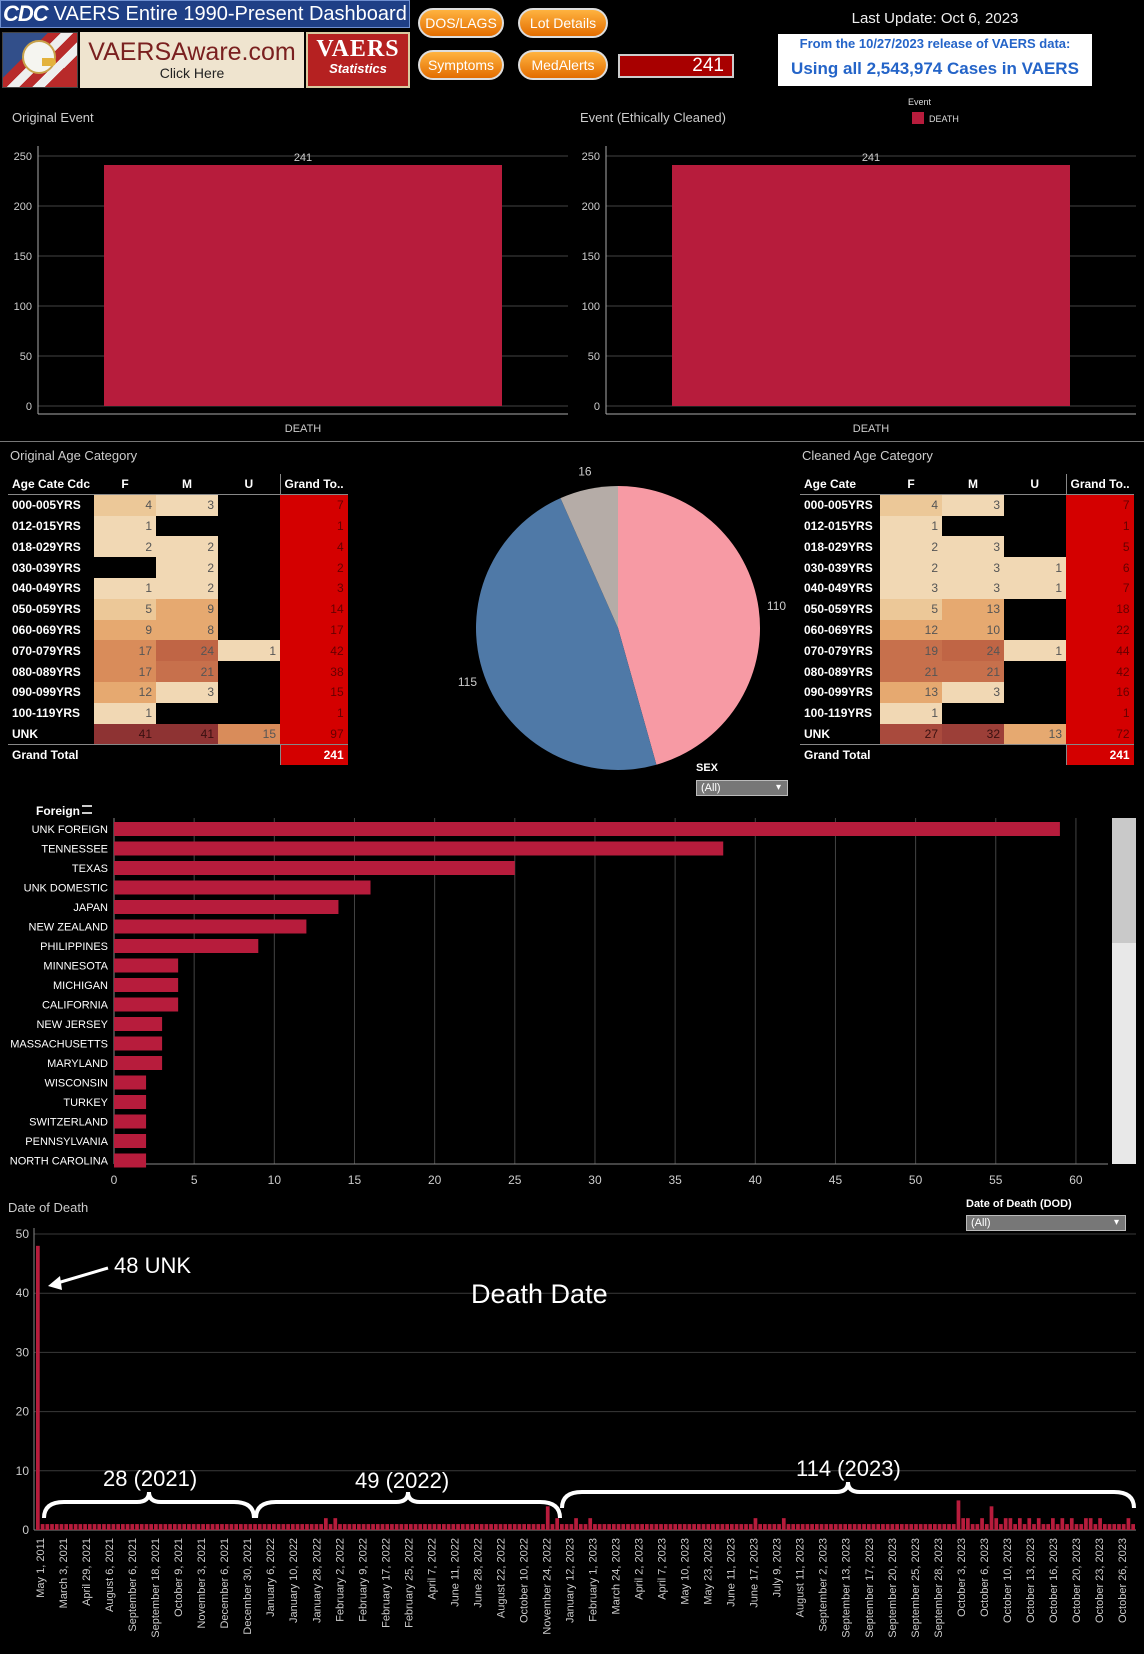  Describe the element at coordinates (226, 907) in the screenshot. I see `bar-japan` at that location.